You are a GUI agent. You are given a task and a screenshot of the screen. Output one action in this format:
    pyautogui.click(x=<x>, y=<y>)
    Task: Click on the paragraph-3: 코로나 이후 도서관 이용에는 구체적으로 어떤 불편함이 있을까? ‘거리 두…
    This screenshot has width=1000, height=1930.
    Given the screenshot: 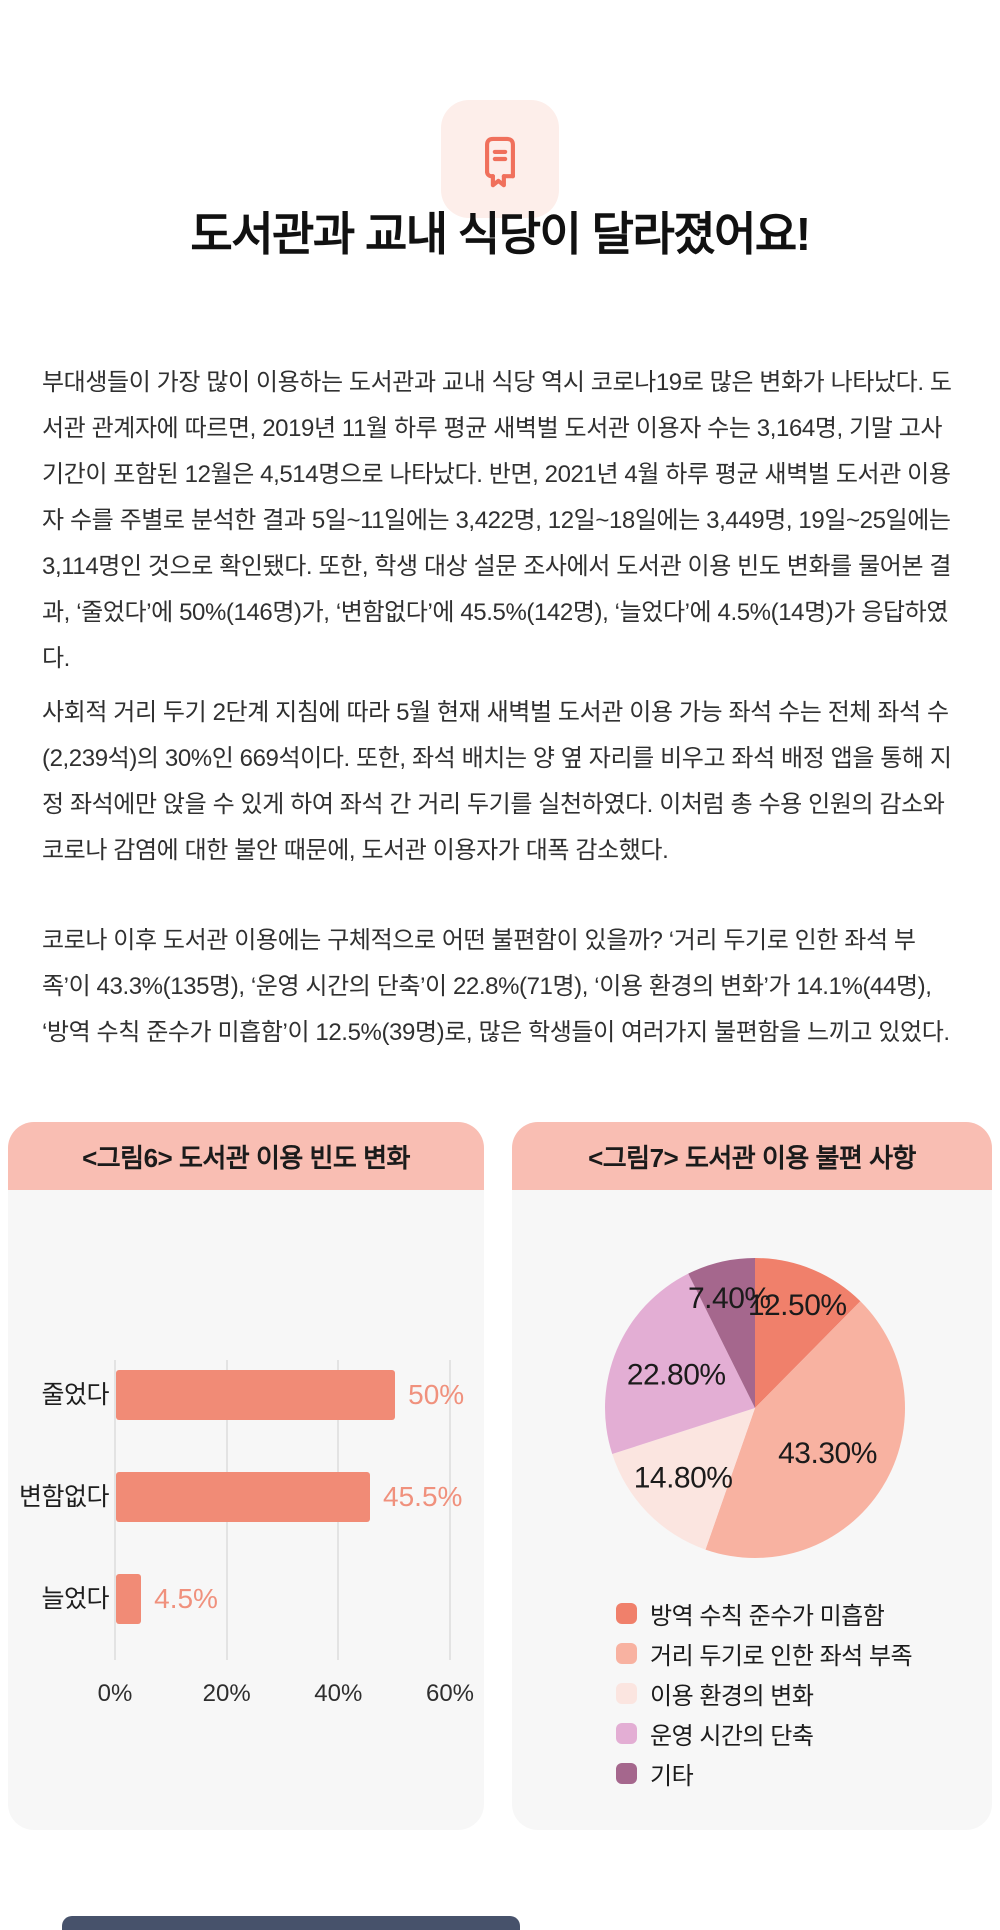 What is the action you would take?
    pyautogui.click(x=496, y=986)
    